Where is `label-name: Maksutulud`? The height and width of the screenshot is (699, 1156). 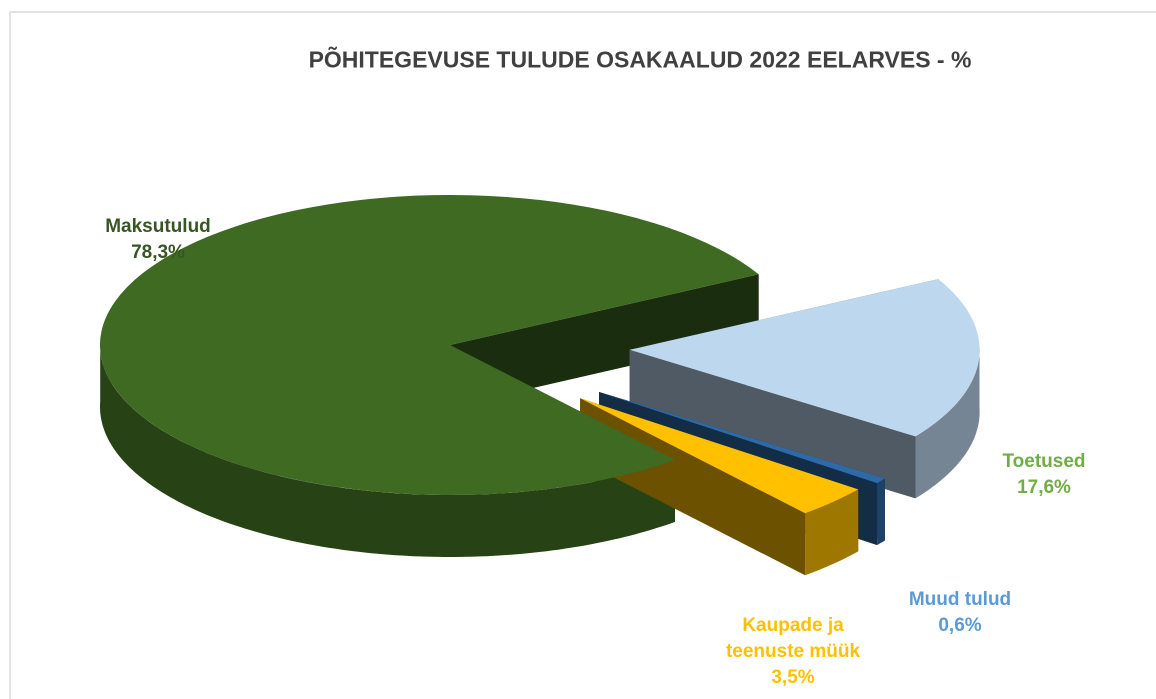
label-name: Maksutulud is located at coordinates (158, 226).